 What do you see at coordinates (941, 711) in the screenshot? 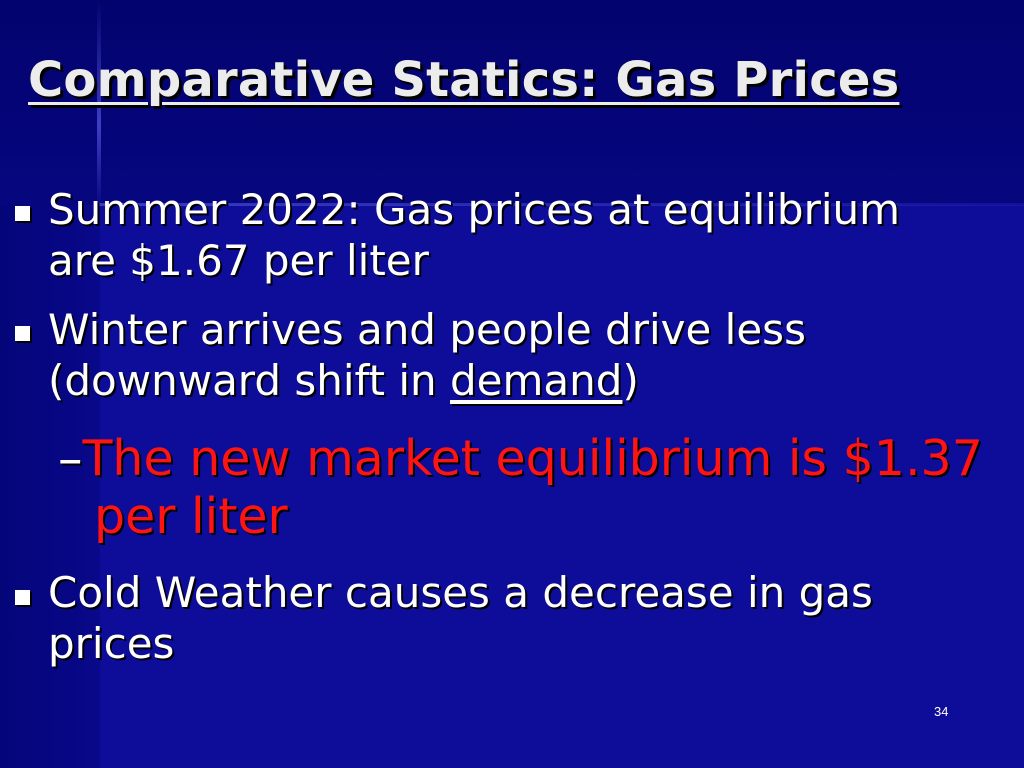
I see `page-number: 34` at bounding box center [941, 711].